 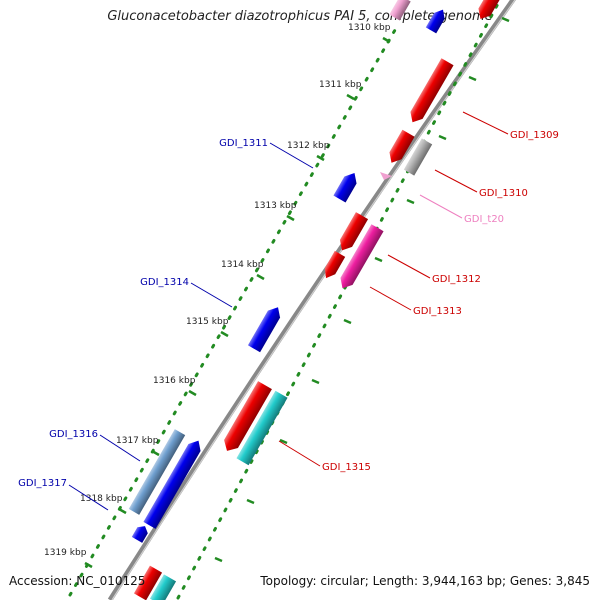 I want to click on gene-top-pink, so click(x=400, y=10).